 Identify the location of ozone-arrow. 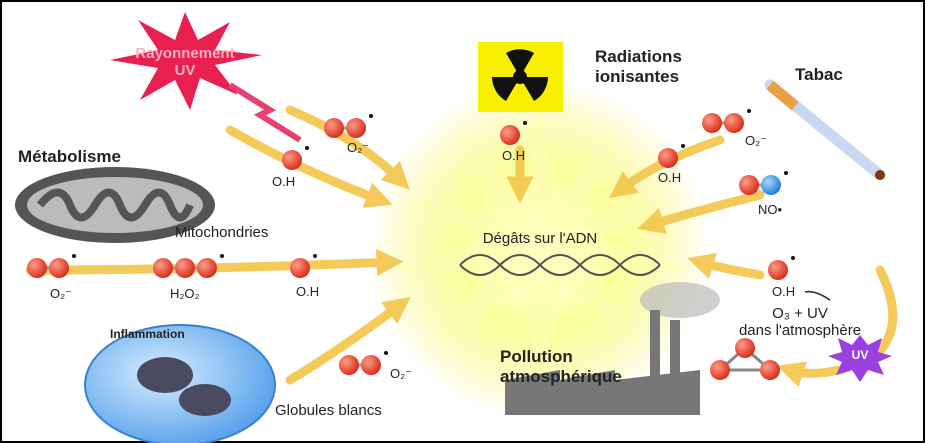
(817, 295).